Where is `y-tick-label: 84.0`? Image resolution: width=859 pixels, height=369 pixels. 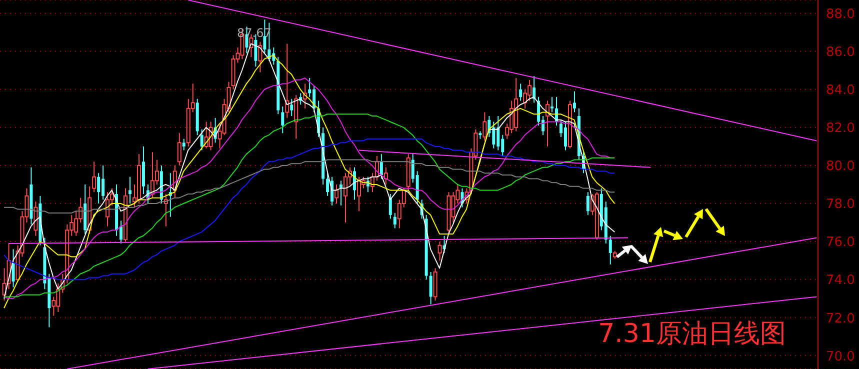
y-tick-label: 84.0 is located at coordinates (840, 90).